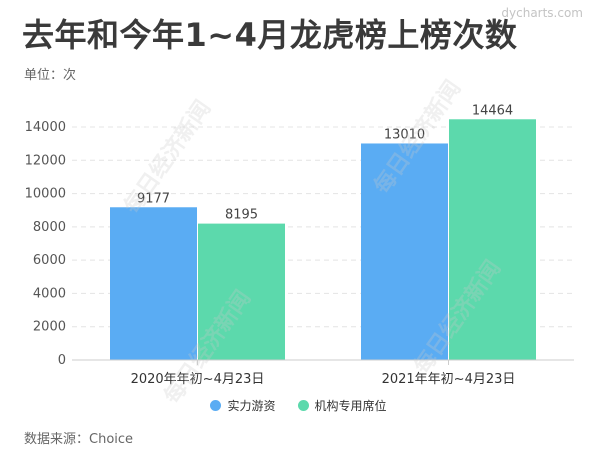 The width and height of the screenshot is (597, 466). Describe the element at coordinates (323, 373) in the screenshot. I see `x-axis-ticks: 2020年年初~4月23日 2021年年初~4月23日` at that location.